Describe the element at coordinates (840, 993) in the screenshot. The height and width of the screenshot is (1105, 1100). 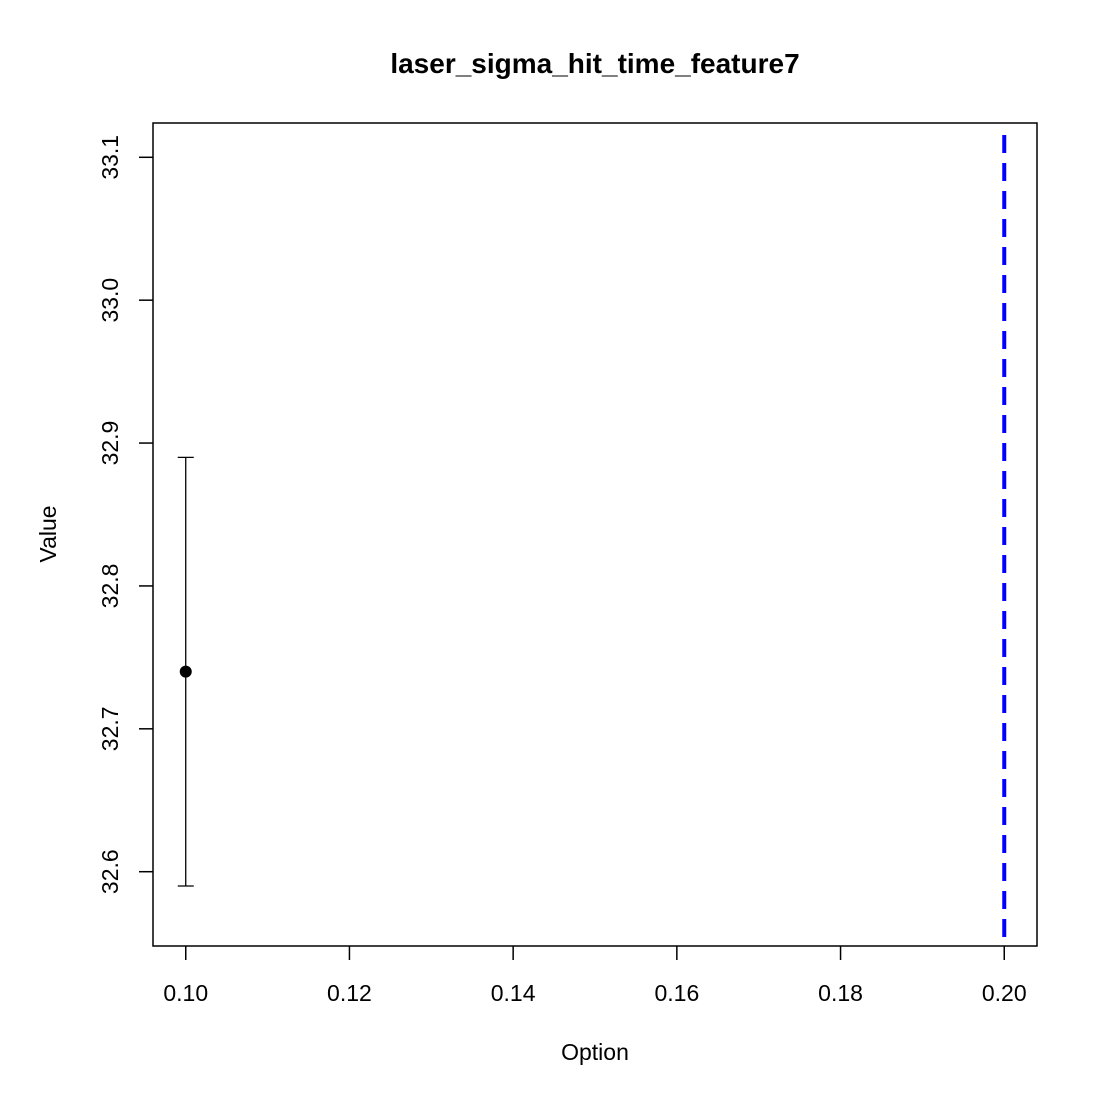
I see `x-tick-label: 0.18` at that location.